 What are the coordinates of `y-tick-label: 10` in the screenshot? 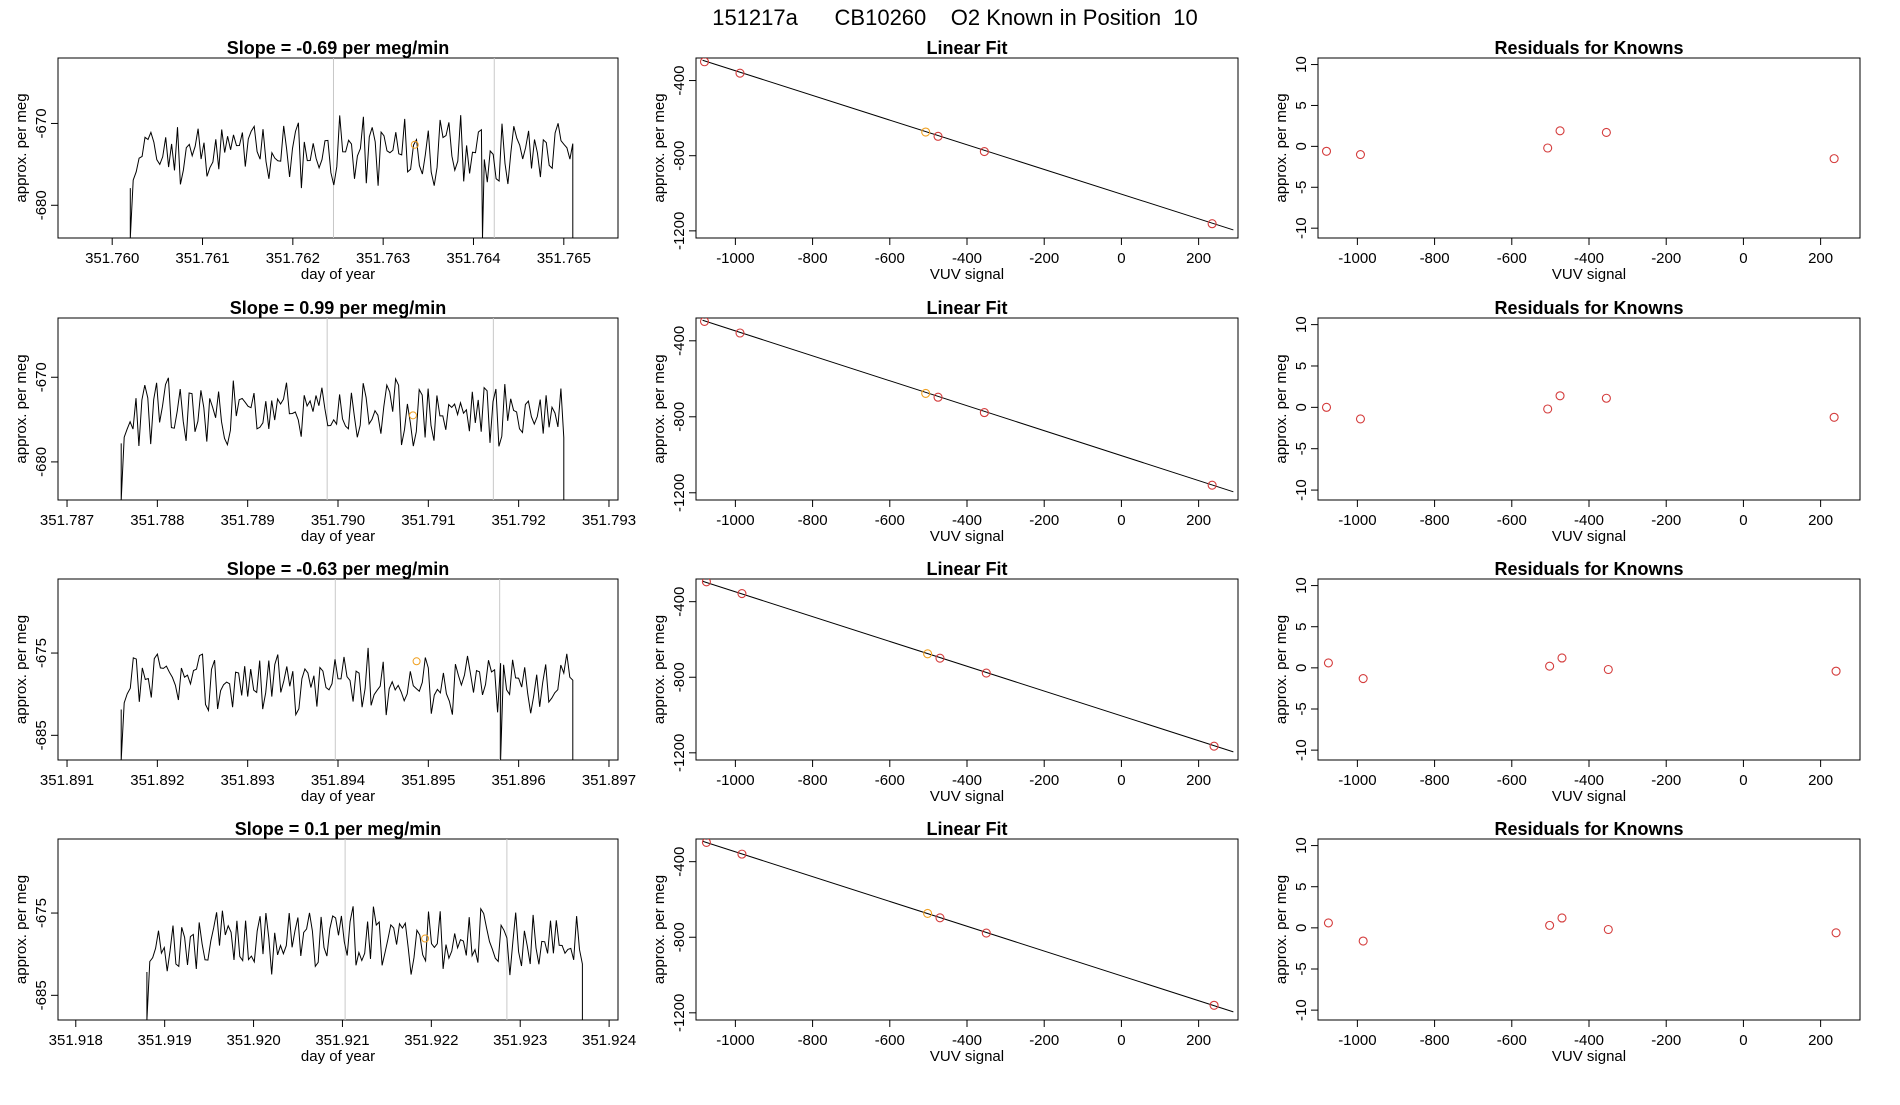 It's located at (1301, 585).